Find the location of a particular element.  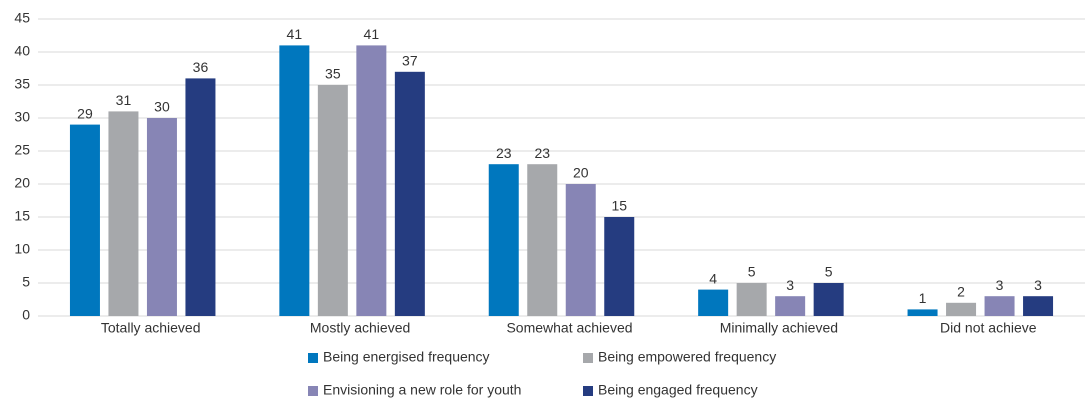

value-label: 2 is located at coordinates (961, 292).